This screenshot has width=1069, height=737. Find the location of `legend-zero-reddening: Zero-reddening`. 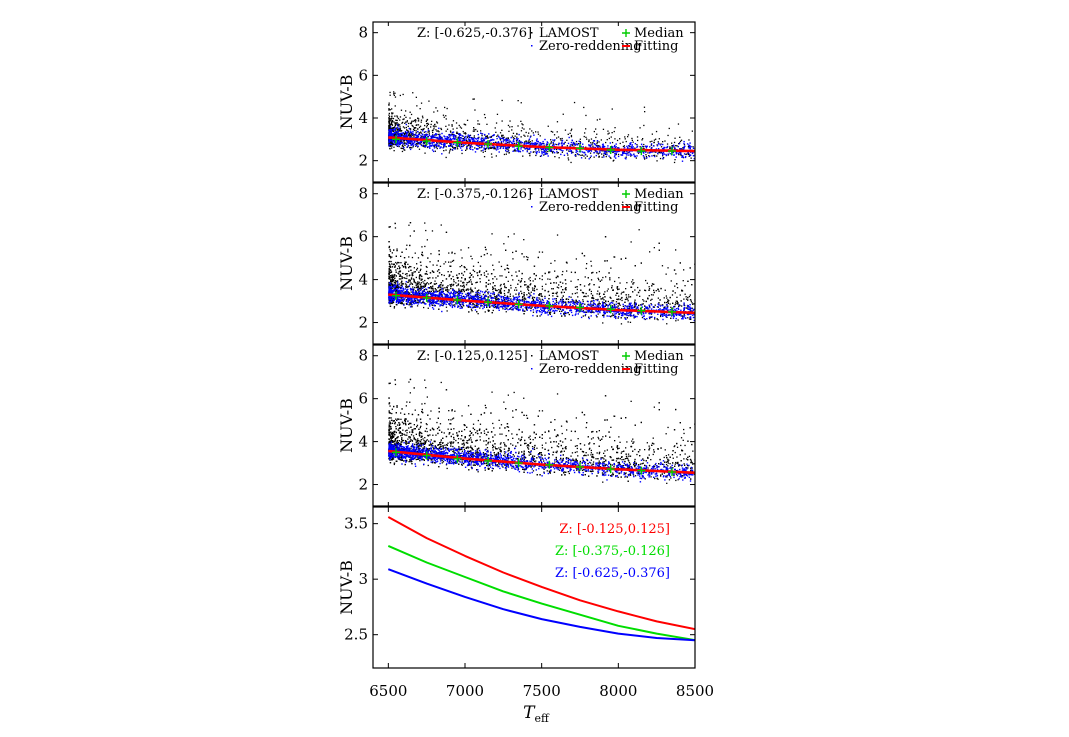

legend-zero-reddening: Zero-reddening is located at coordinates (590, 46).